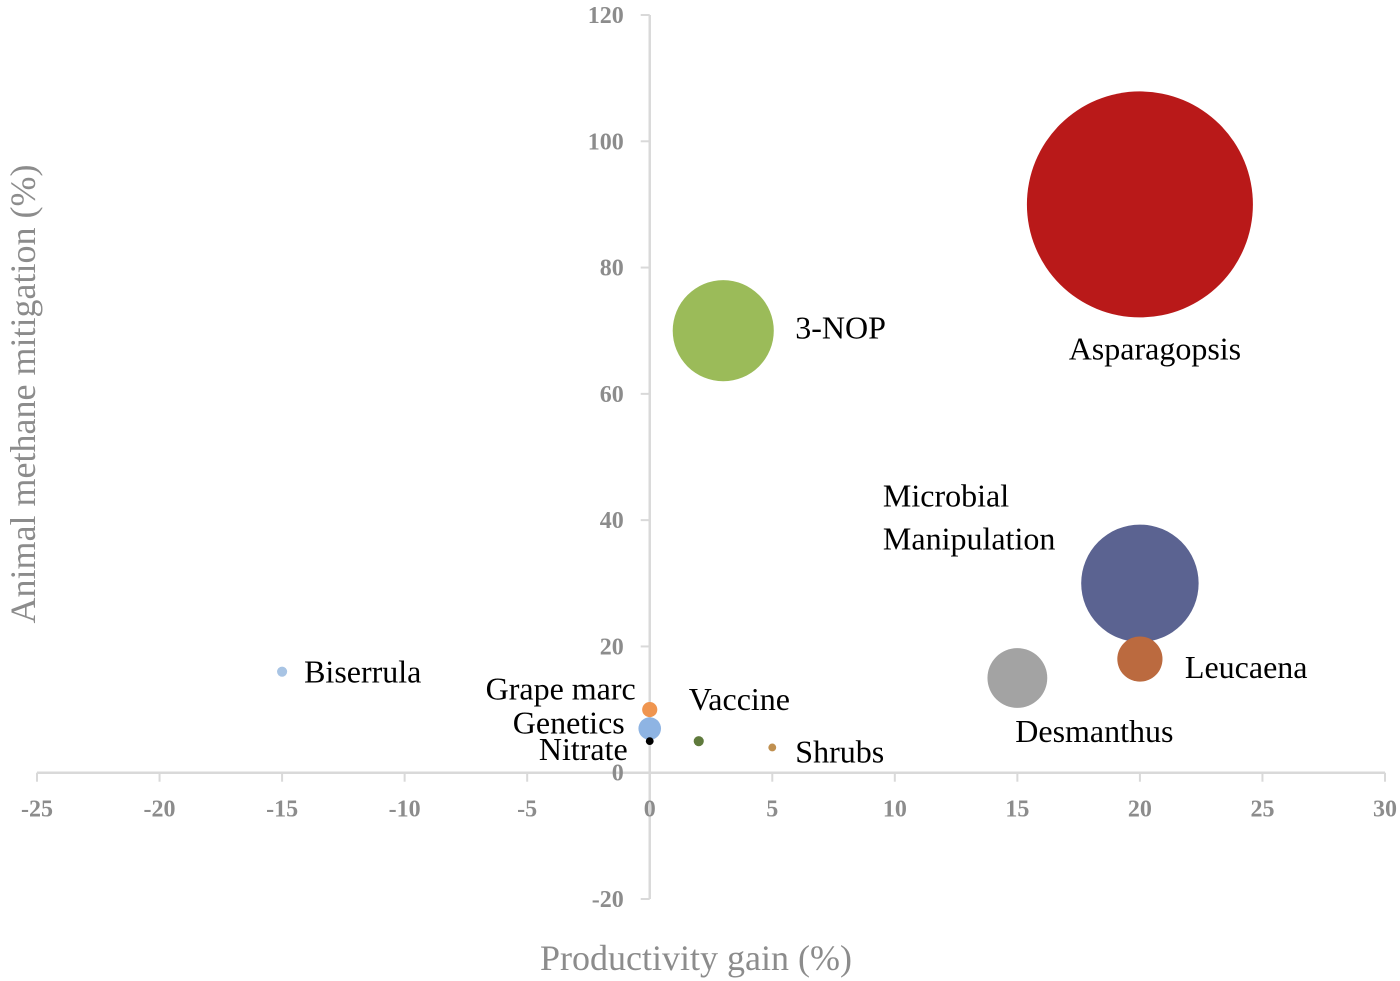 The image size is (1400, 981). Describe the element at coordinates (1017, 678) in the screenshot. I see `bubble-desmanthus` at that location.